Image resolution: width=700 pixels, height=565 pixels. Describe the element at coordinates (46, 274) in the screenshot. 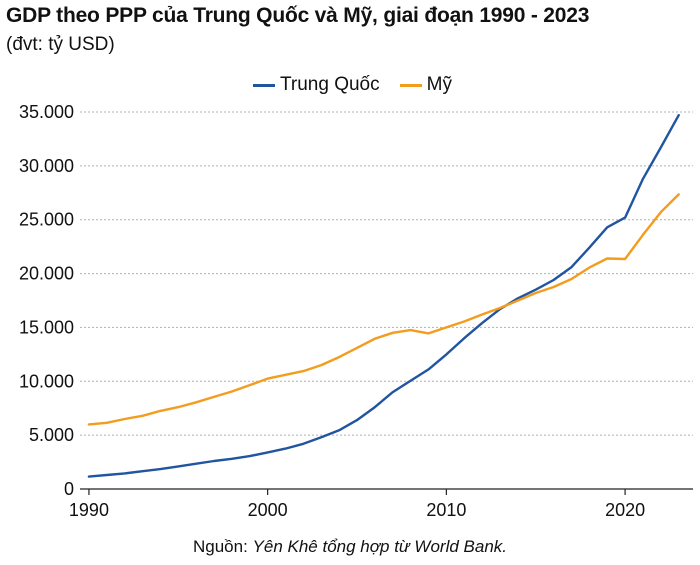

I see `y-tick-label: 20.000` at that location.